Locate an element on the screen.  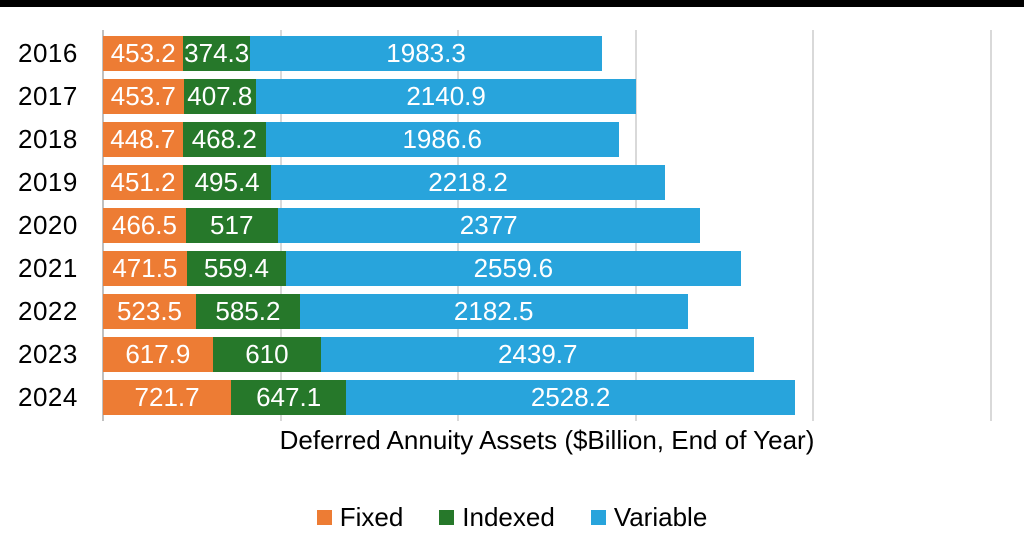
bar-row: 2022 523.5 585.2 2182.5 is located at coordinates (512, 311).